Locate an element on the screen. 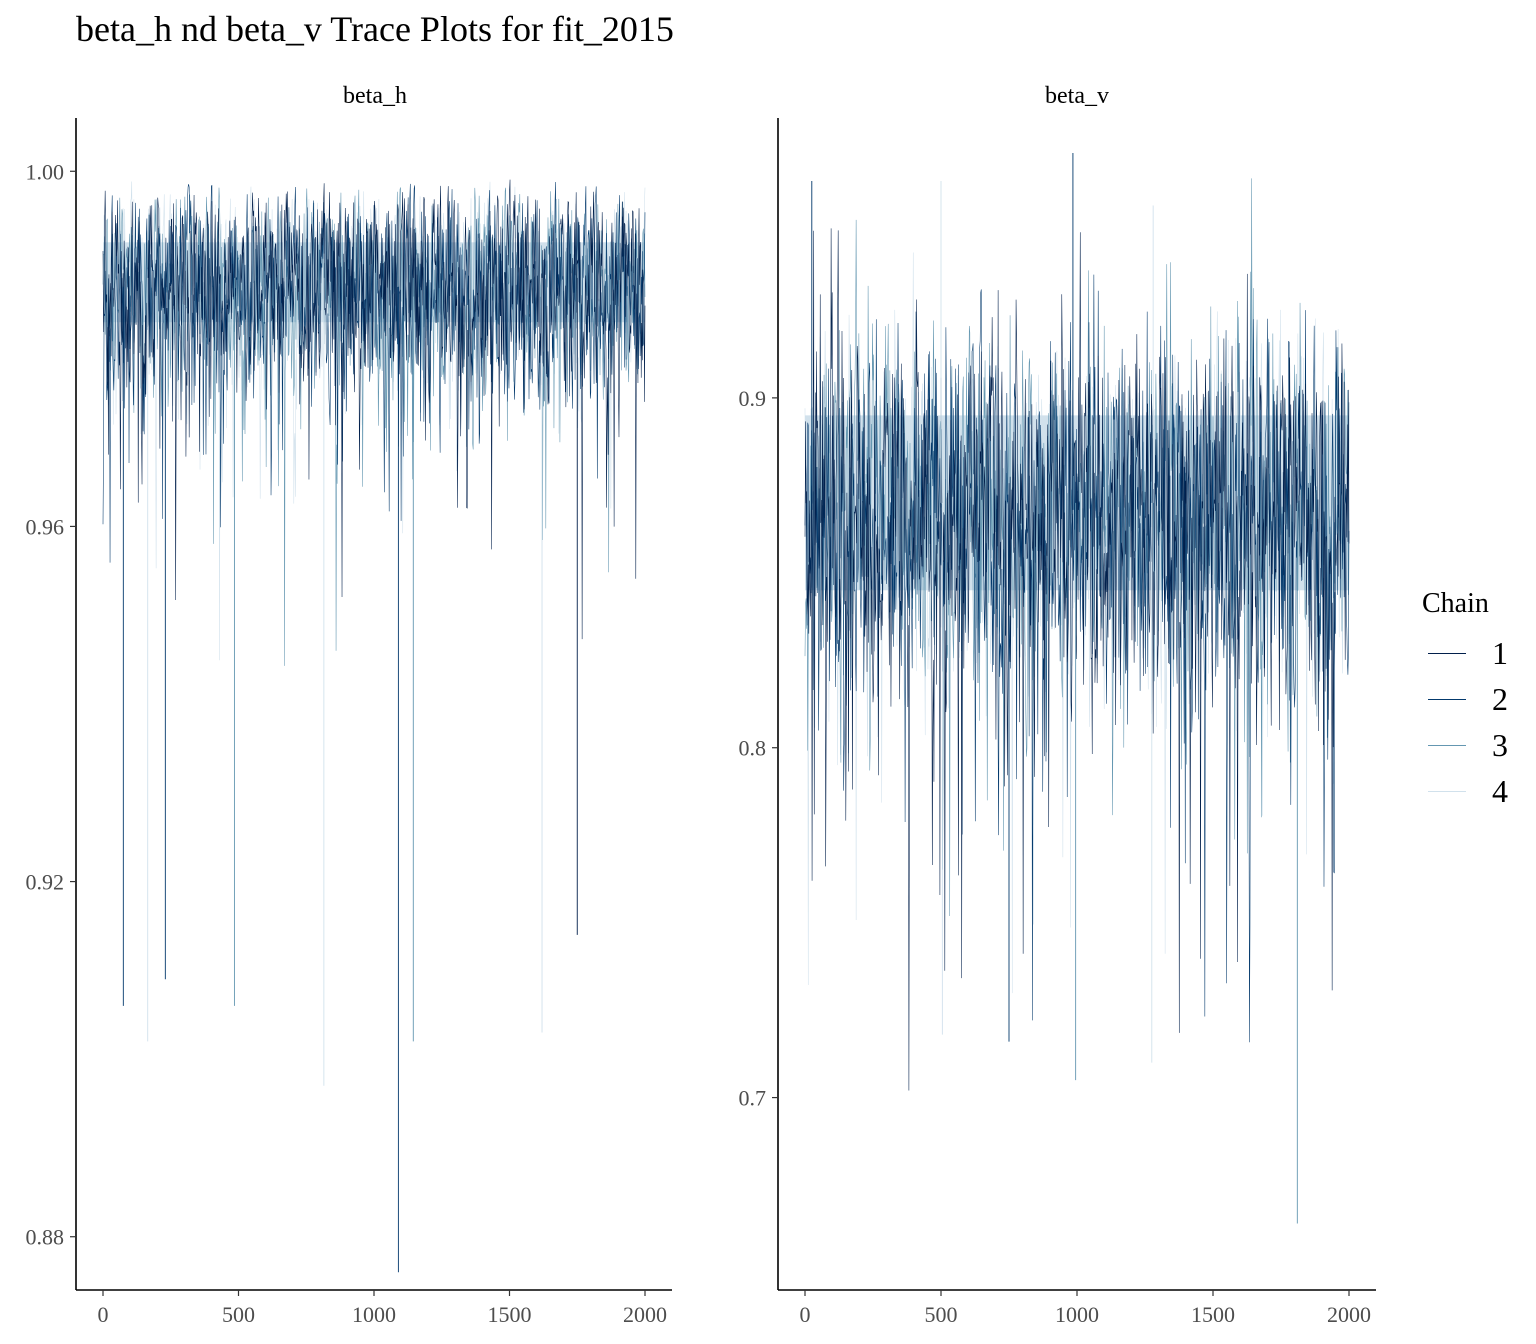  legend-item-chain-2: 2 is located at coordinates (1465, 699).